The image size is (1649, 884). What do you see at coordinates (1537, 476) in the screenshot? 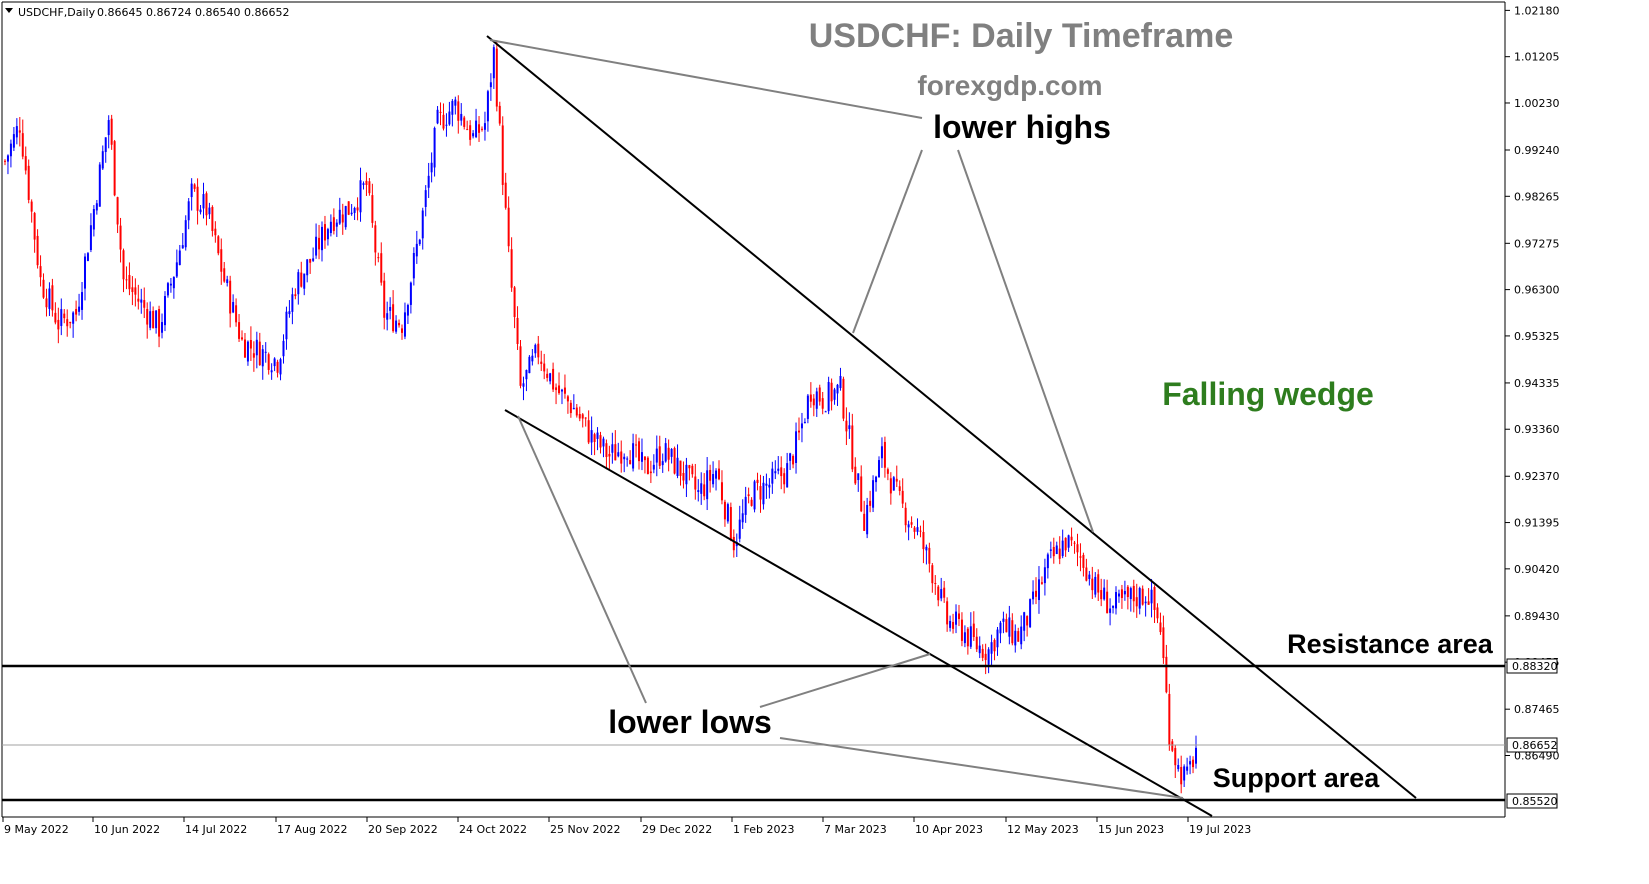
I see `y-tick-label: 0.92370` at bounding box center [1537, 476].